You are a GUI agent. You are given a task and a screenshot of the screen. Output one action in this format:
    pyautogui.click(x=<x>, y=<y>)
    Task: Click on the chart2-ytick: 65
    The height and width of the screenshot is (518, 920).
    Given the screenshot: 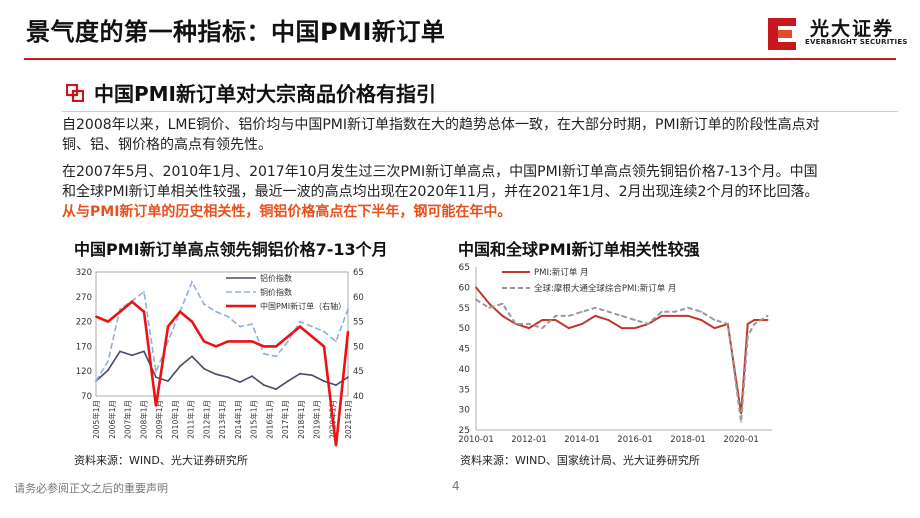 What is the action you would take?
    pyautogui.click(x=464, y=268)
    